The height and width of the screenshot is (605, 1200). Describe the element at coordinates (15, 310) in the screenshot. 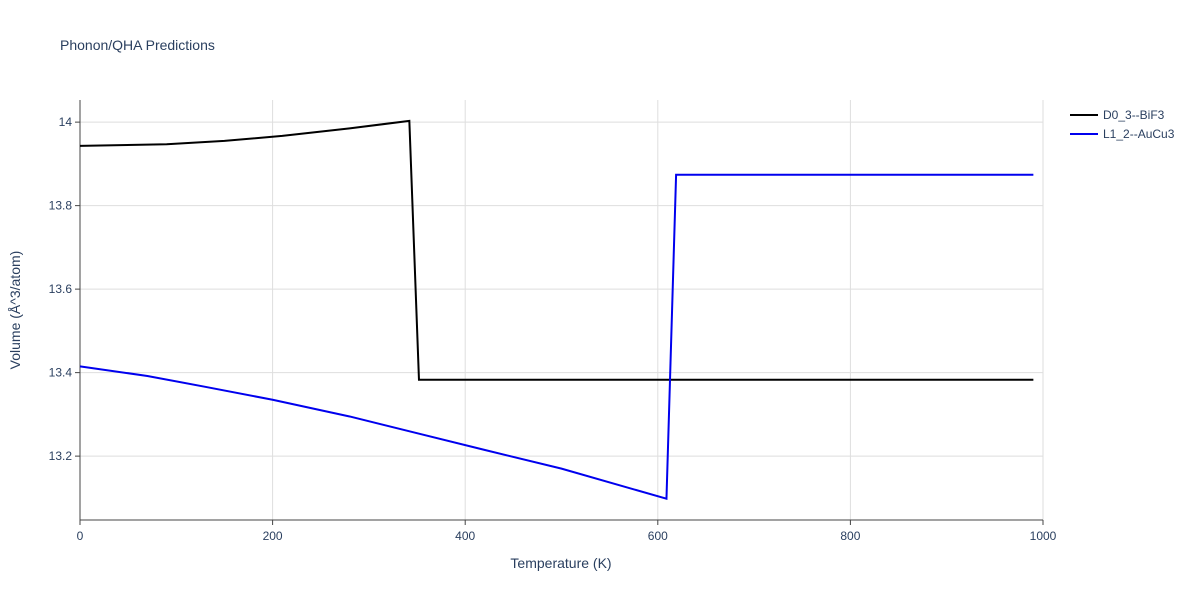

I see `y-axis-label: Volume (Å^3/atom)` at that location.